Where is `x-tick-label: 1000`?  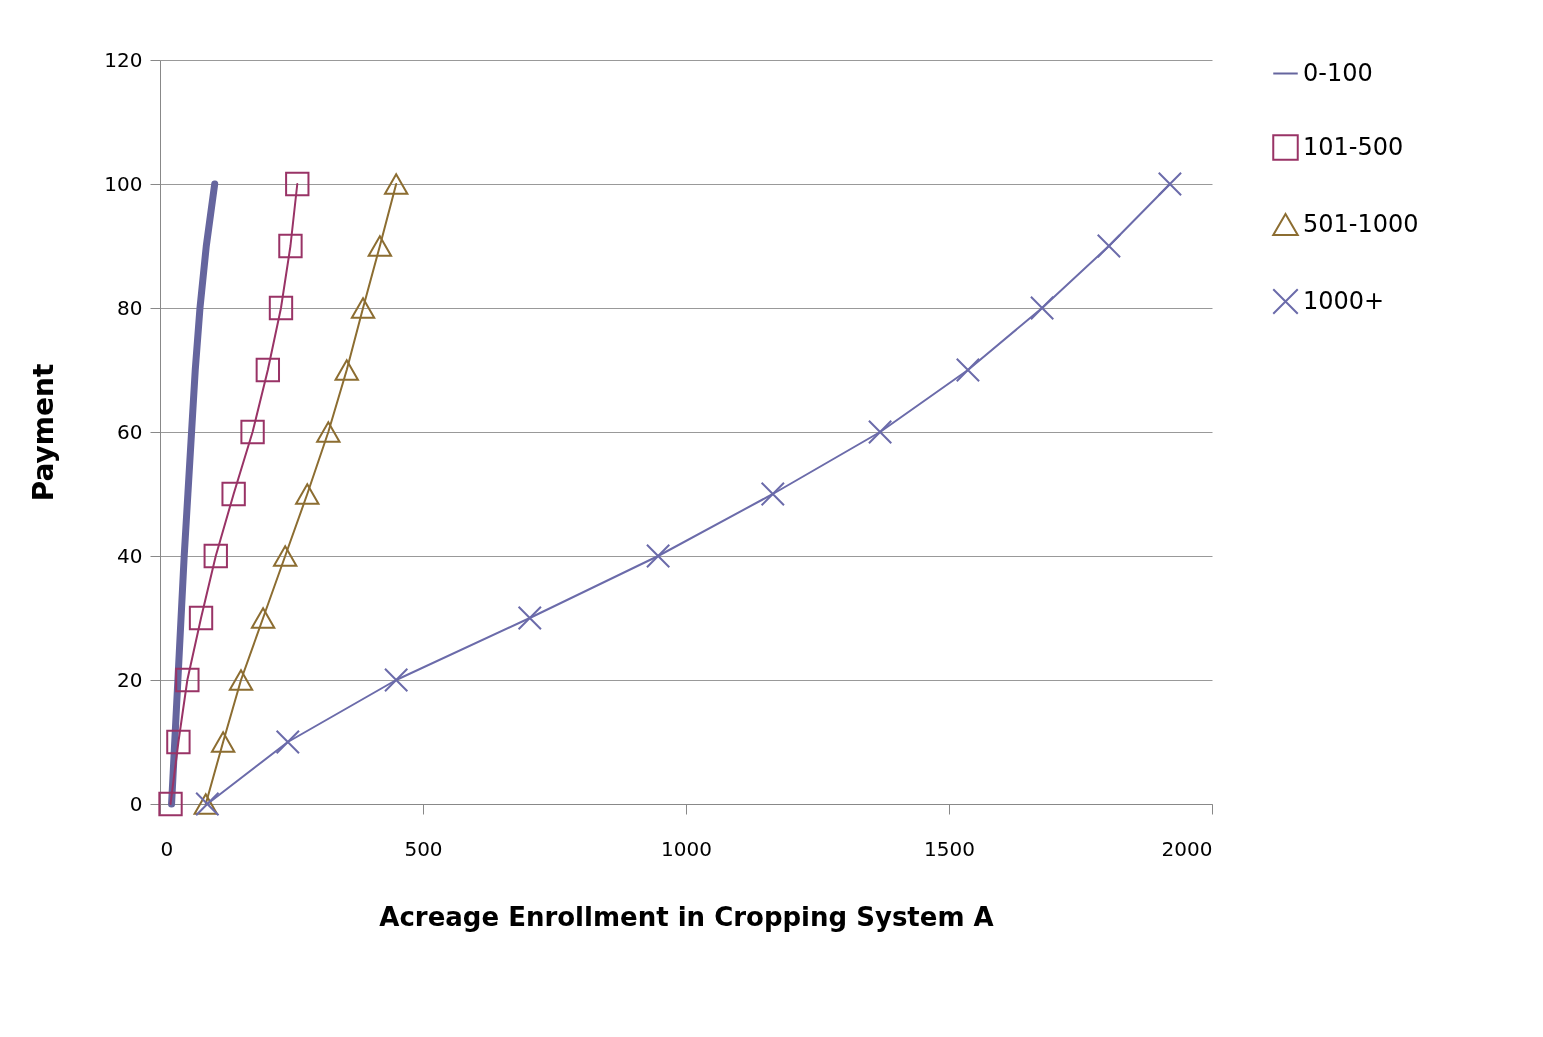
x-tick-label: 1000 is located at coordinates (686, 848).